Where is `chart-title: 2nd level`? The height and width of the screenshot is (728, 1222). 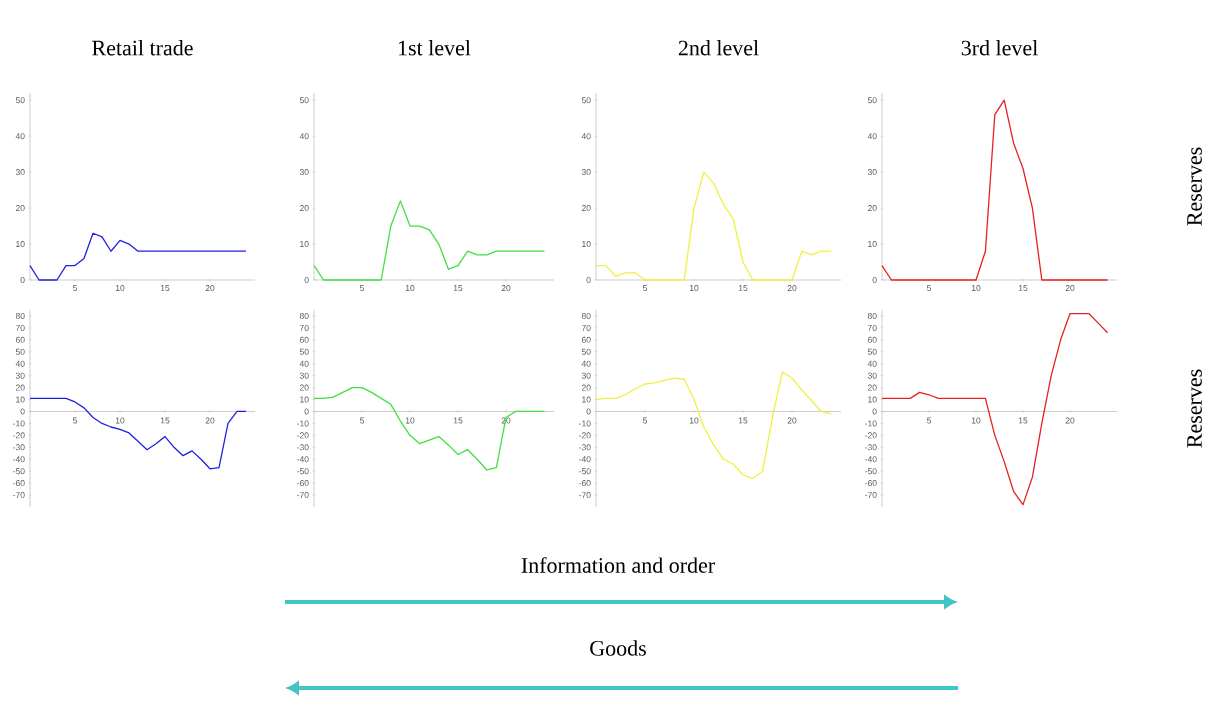 chart-title: 2nd level is located at coordinates (718, 47).